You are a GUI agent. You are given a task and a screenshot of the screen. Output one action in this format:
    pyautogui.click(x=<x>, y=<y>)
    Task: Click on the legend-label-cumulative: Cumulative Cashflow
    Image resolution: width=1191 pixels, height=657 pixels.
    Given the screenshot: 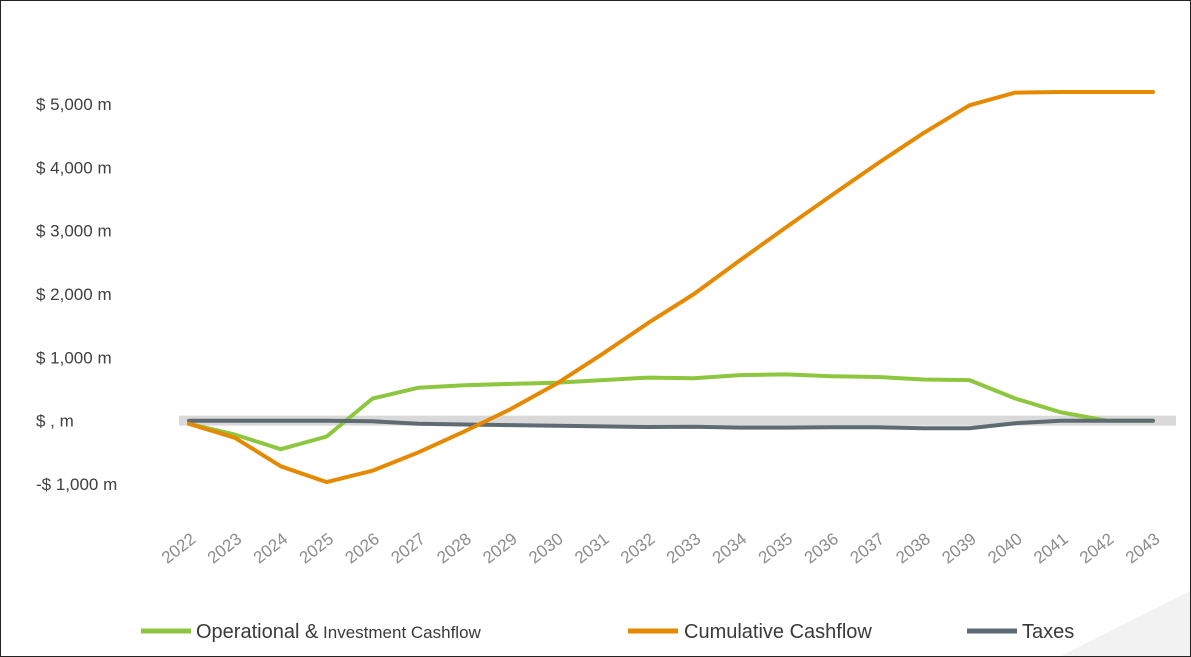 What is the action you would take?
    pyautogui.click(x=778, y=632)
    